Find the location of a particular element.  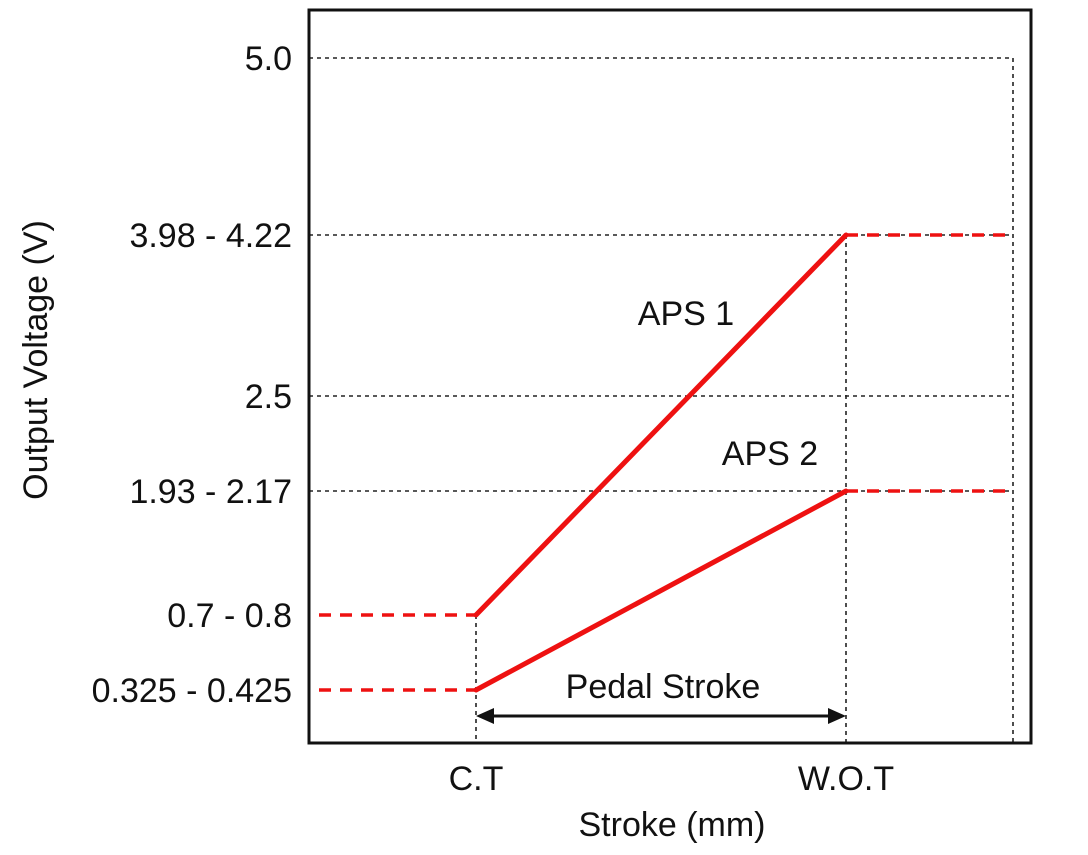

series-1-label: APS 1 is located at coordinates (686, 314).